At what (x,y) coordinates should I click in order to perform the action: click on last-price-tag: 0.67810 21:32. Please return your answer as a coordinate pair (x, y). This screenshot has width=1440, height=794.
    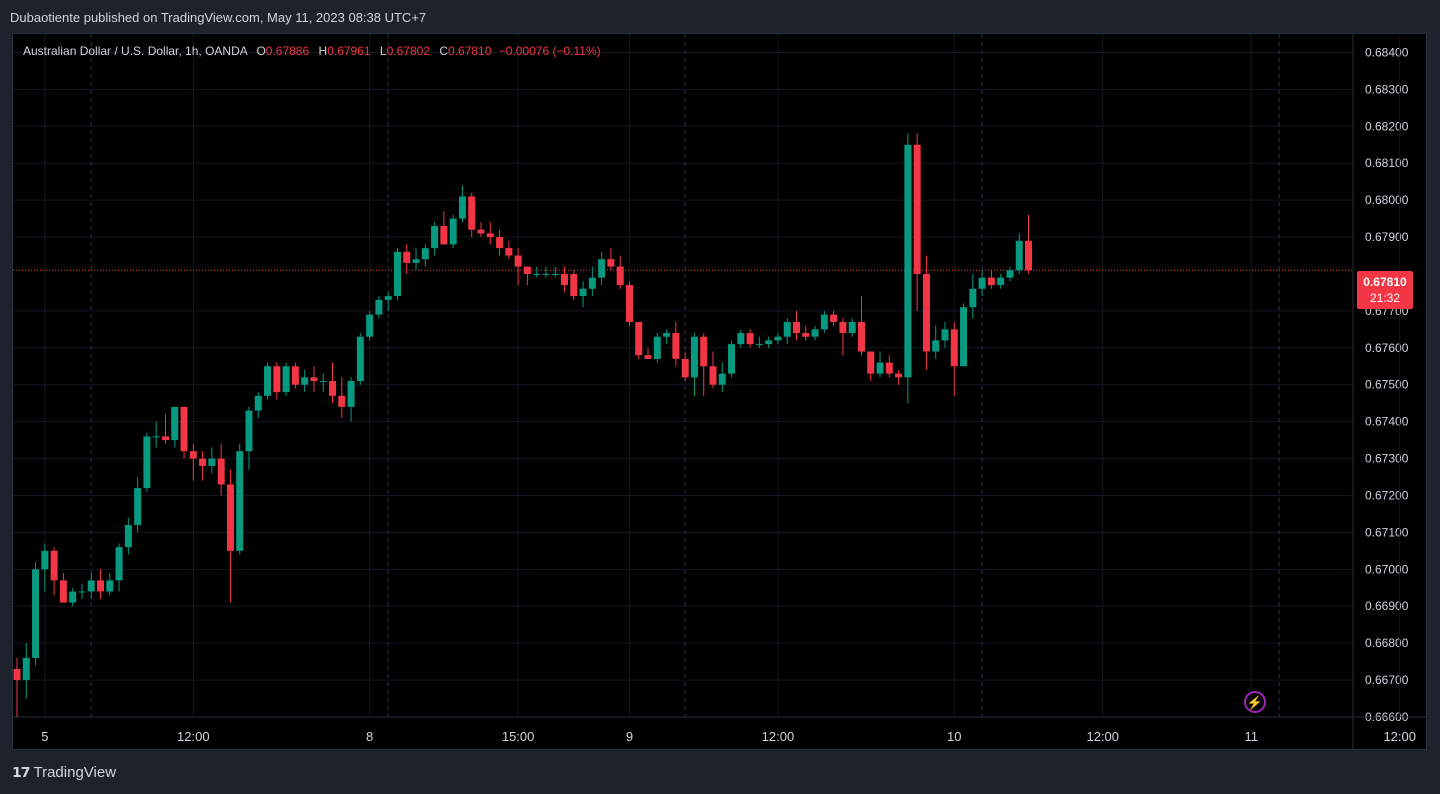
    Looking at the image, I should click on (1385, 290).